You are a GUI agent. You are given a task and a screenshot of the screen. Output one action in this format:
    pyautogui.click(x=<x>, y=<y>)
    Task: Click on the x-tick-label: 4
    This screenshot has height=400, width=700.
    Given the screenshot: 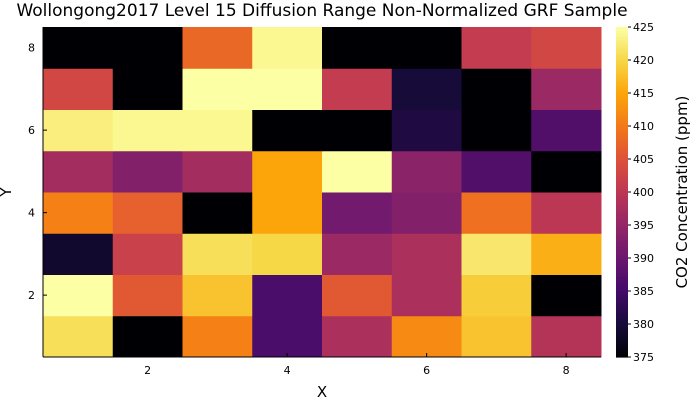 What is the action you would take?
    pyautogui.click(x=287, y=370)
    